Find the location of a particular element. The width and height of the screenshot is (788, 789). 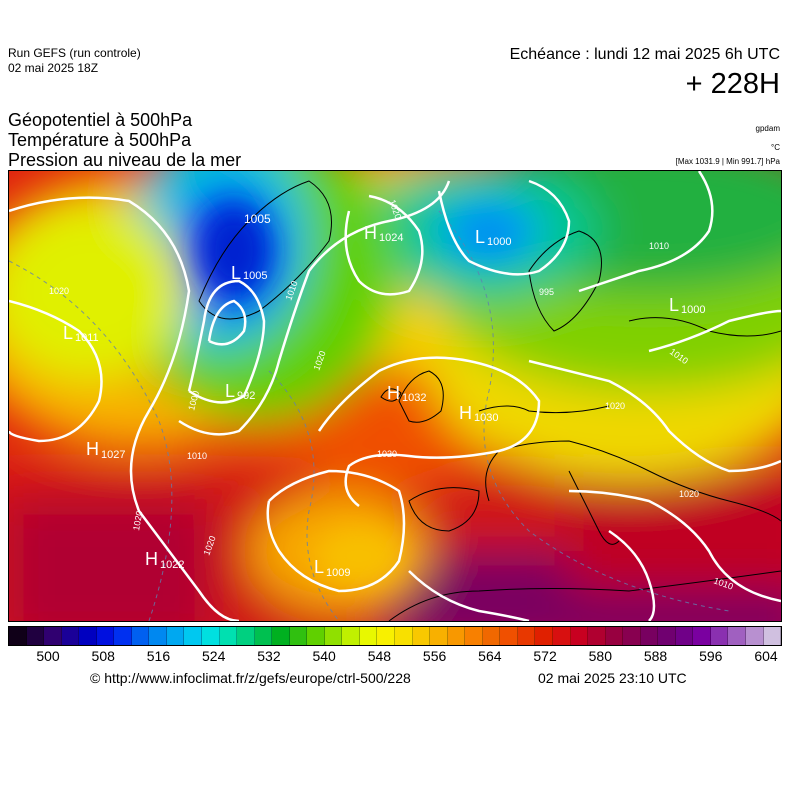

colorbar-tick-label: 532 is located at coordinates (269, 656).